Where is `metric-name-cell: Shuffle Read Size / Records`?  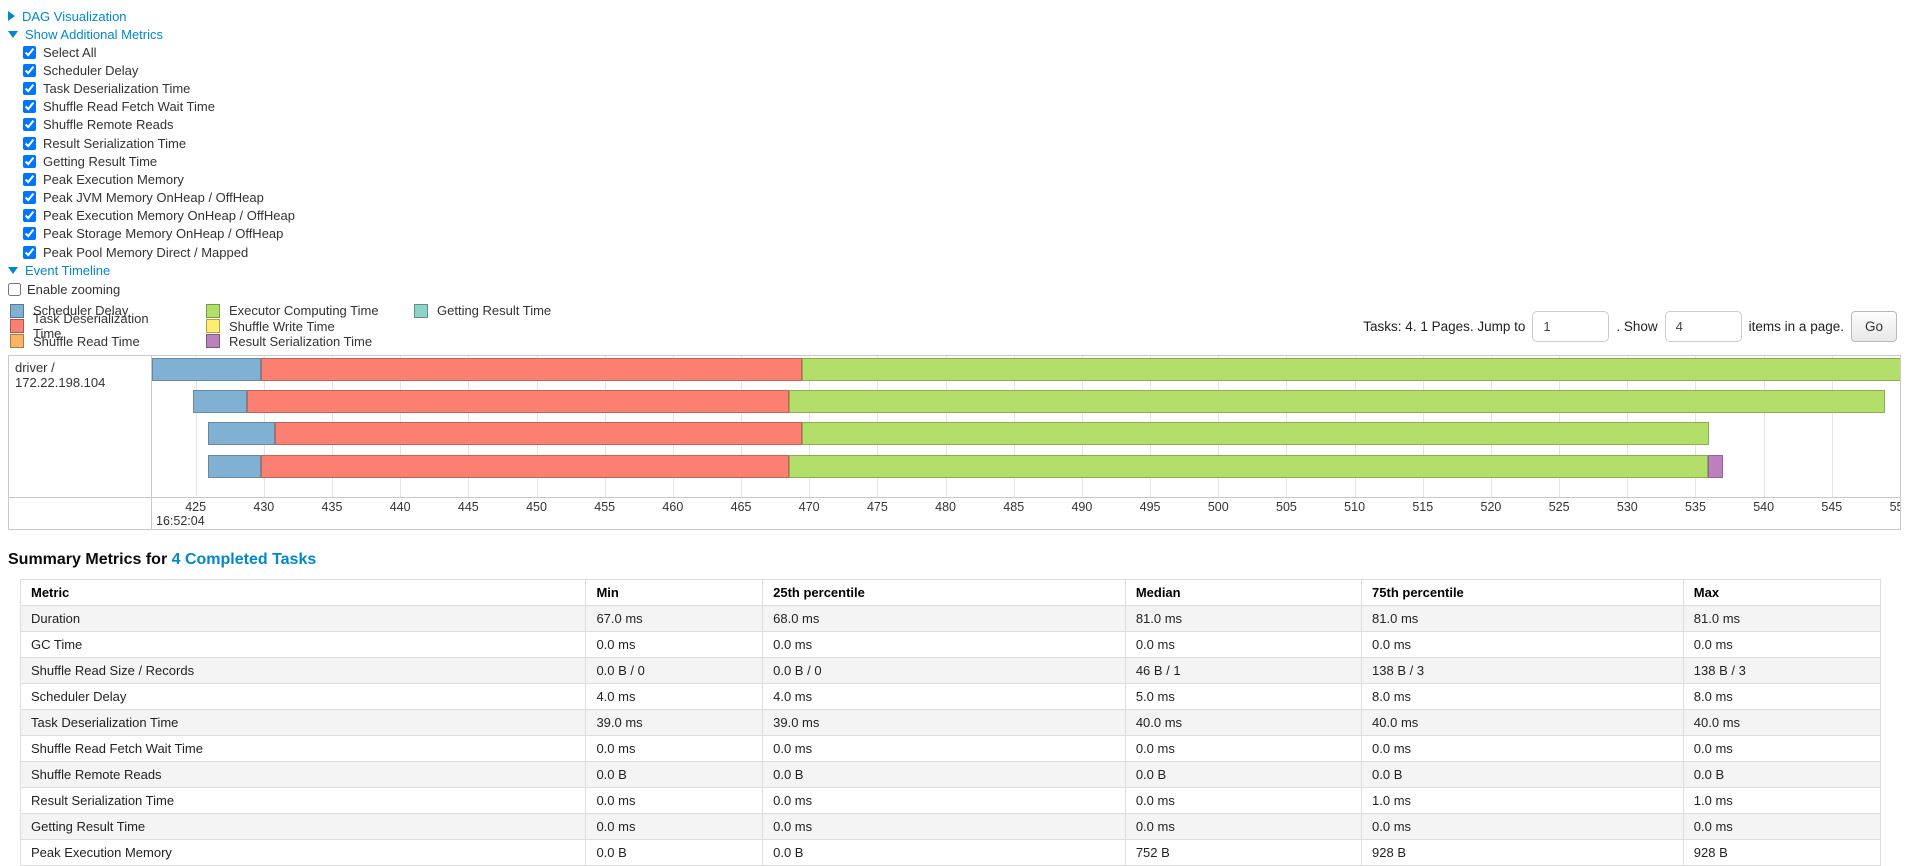 metric-name-cell: Shuffle Read Size / Records is located at coordinates (303, 671).